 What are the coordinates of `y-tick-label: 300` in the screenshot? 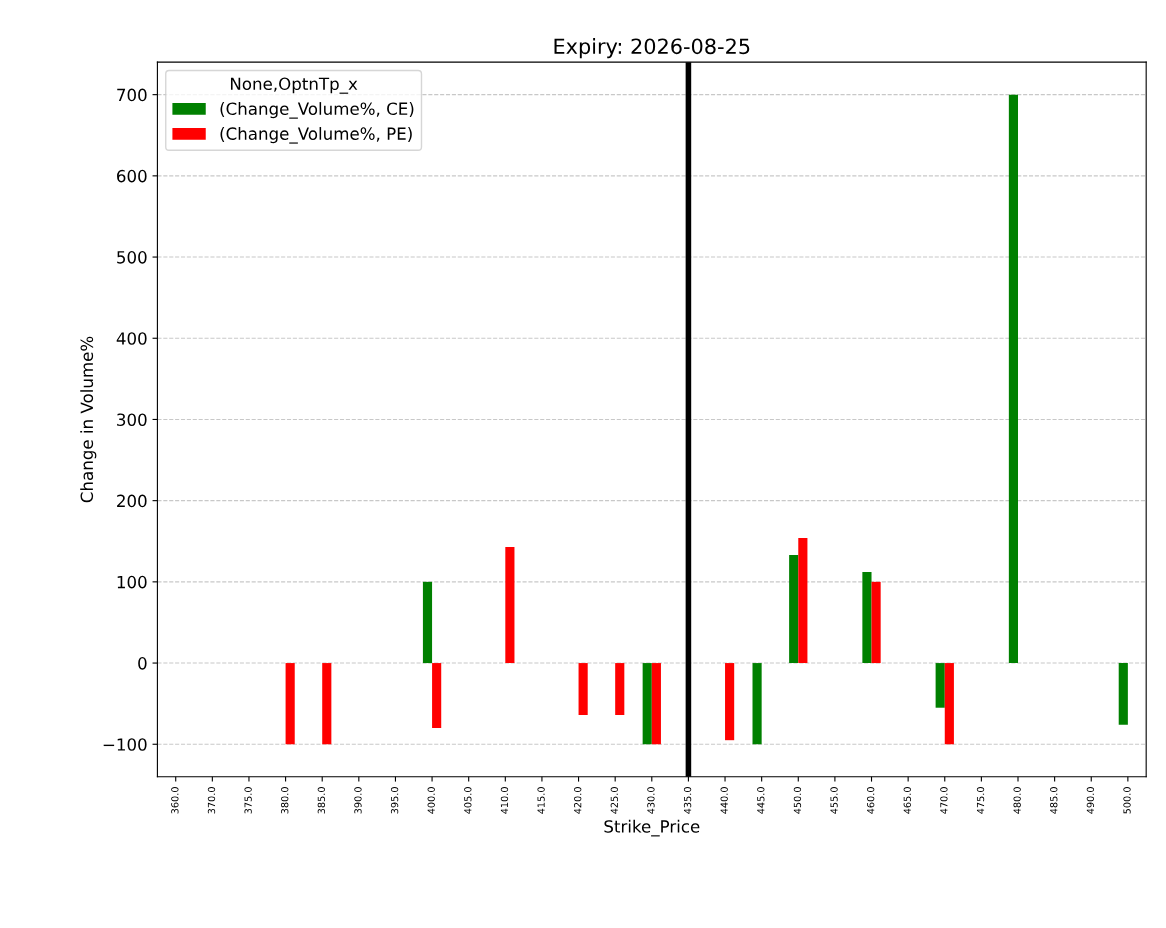 It's located at (132, 420).